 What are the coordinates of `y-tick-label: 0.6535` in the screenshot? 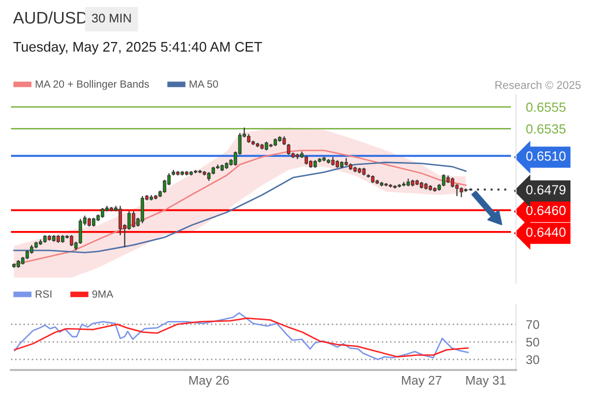 It's located at (546, 129).